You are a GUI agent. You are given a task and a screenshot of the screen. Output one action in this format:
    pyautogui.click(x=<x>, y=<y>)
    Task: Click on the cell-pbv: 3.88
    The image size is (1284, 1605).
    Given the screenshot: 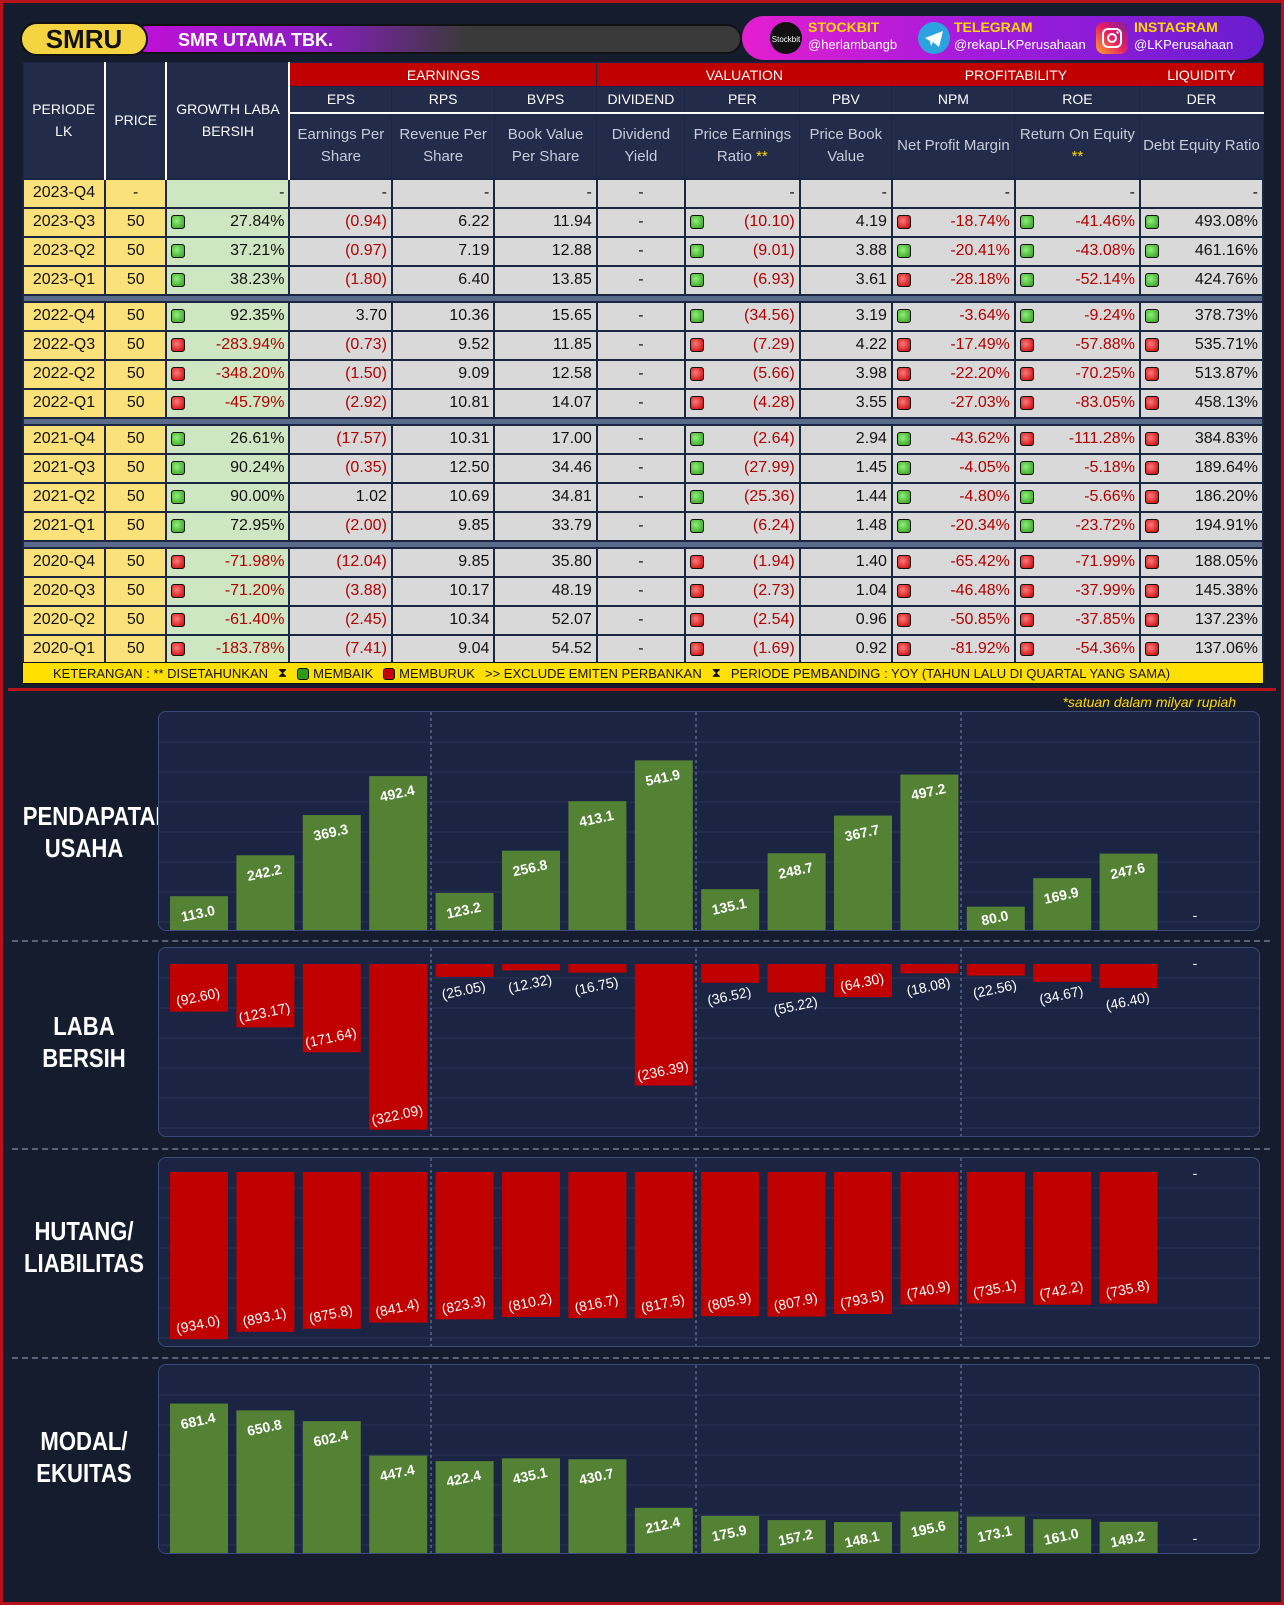 What is the action you would take?
    pyautogui.click(x=845, y=251)
    